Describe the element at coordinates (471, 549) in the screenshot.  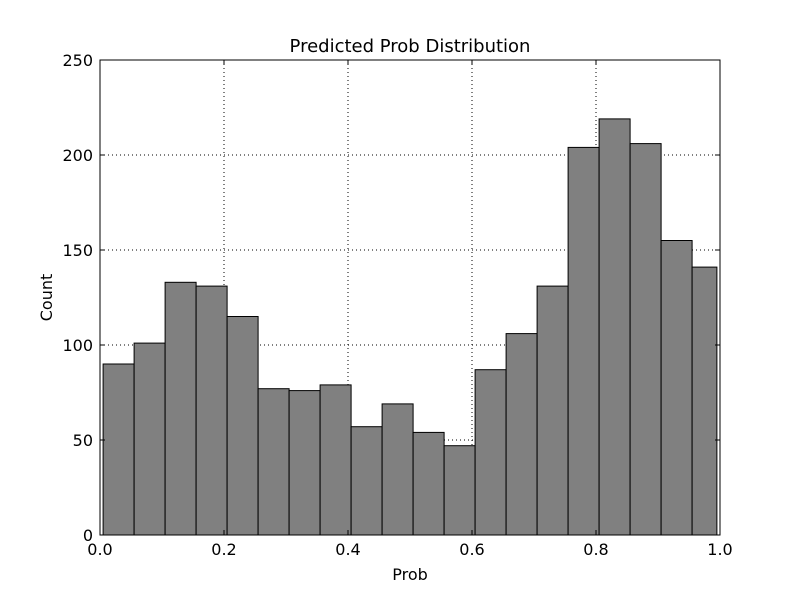
I see `x-tick-label: 0.6` at that location.